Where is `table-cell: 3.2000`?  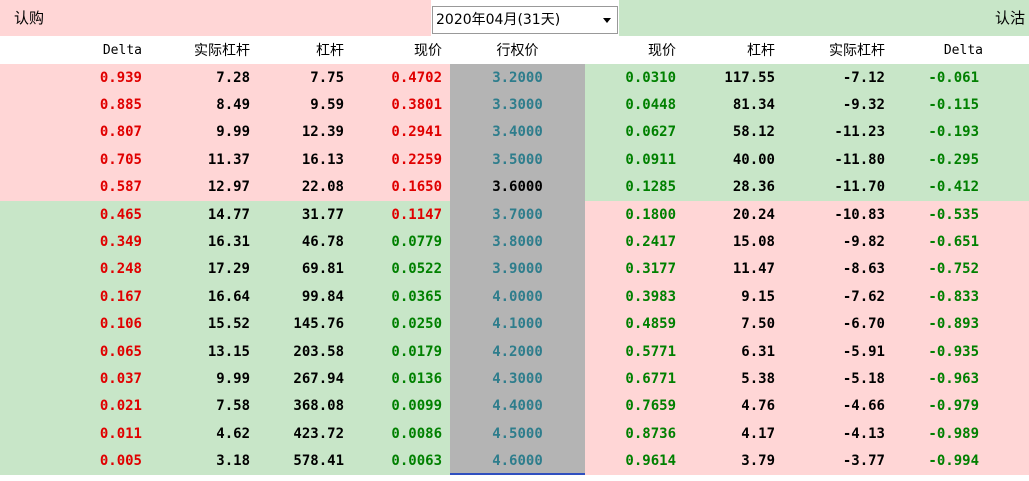 table-cell: 3.2000 is located at coordinates (517, 78).